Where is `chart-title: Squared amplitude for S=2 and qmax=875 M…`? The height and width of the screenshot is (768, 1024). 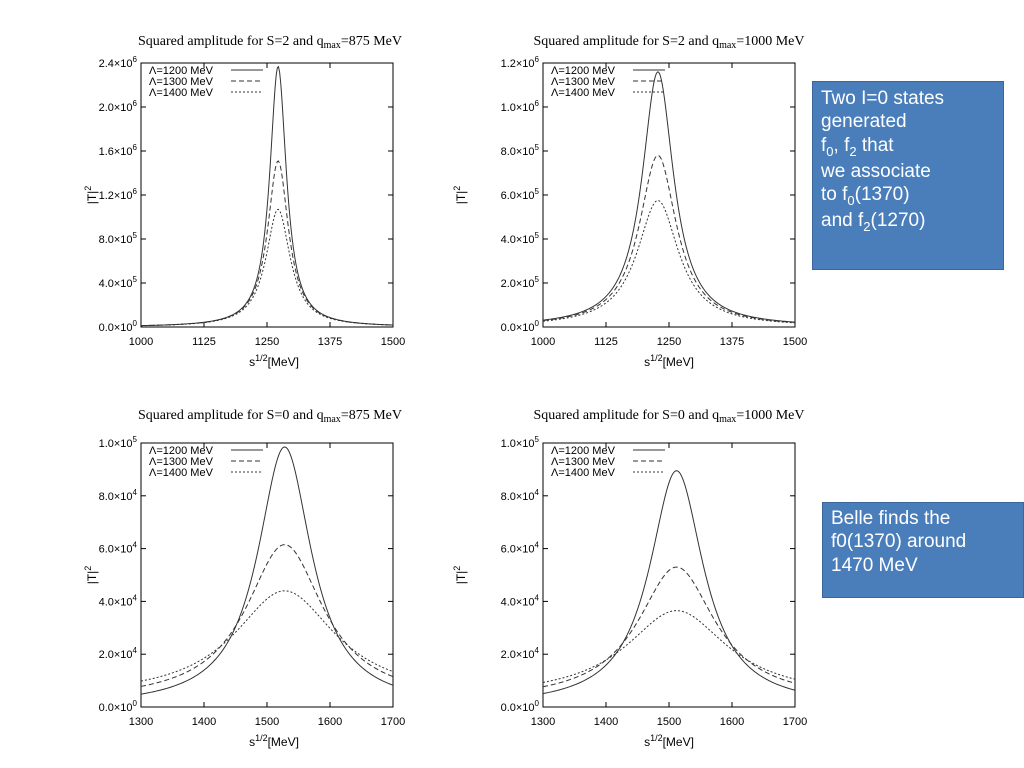 chart-title: Squared amplitude for S=2 and qmax=875 M… is located at coordinates (270, 42).